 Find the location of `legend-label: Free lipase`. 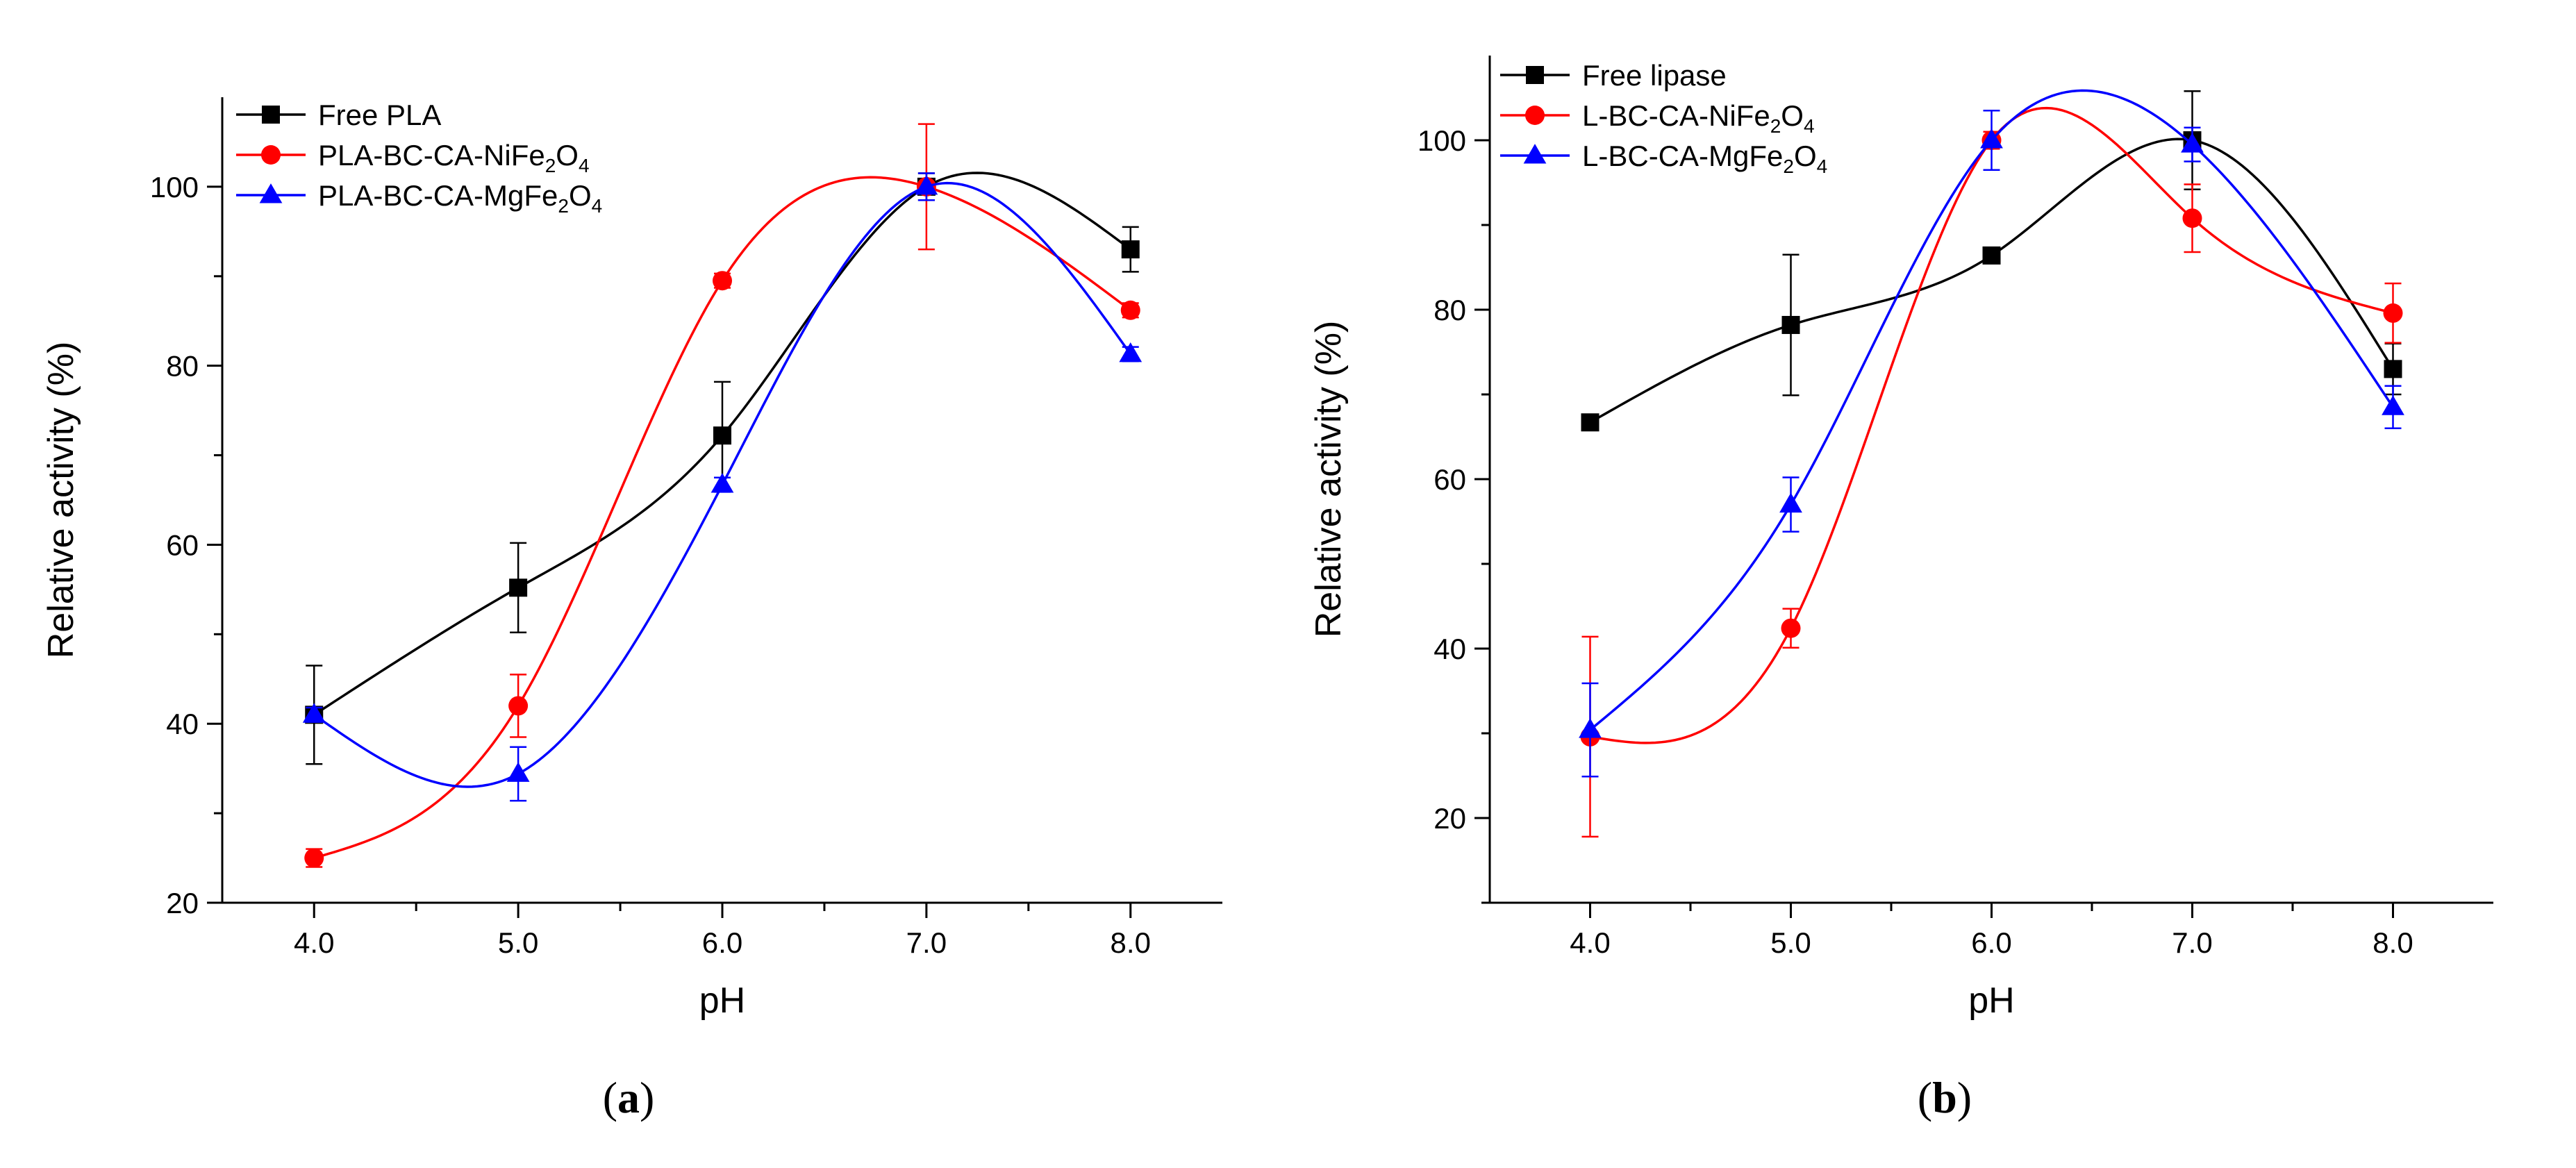

legend-label: Free lipase is located at coordinates (1654, 75).